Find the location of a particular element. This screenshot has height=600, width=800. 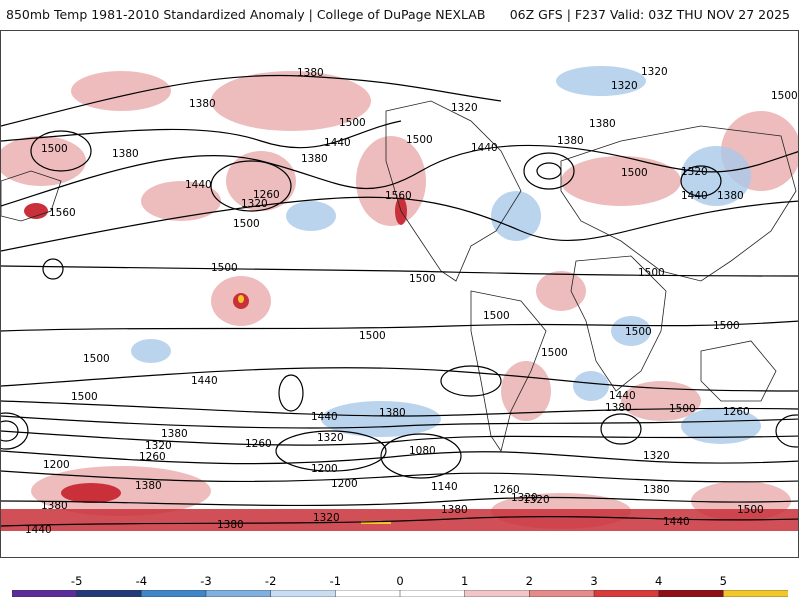

colorbar-tick-label: 5 is located at coordinates (723, 581).